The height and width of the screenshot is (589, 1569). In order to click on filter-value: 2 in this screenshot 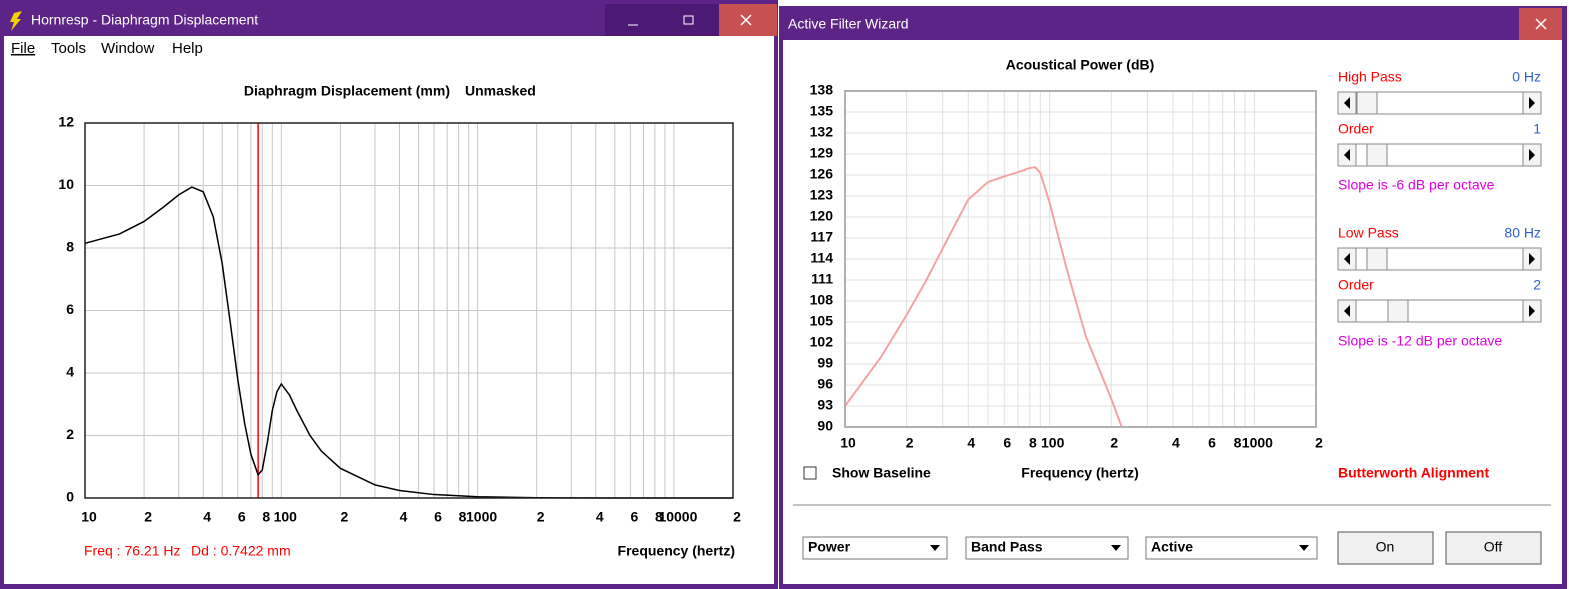, I will do `click(1537, 285)`.